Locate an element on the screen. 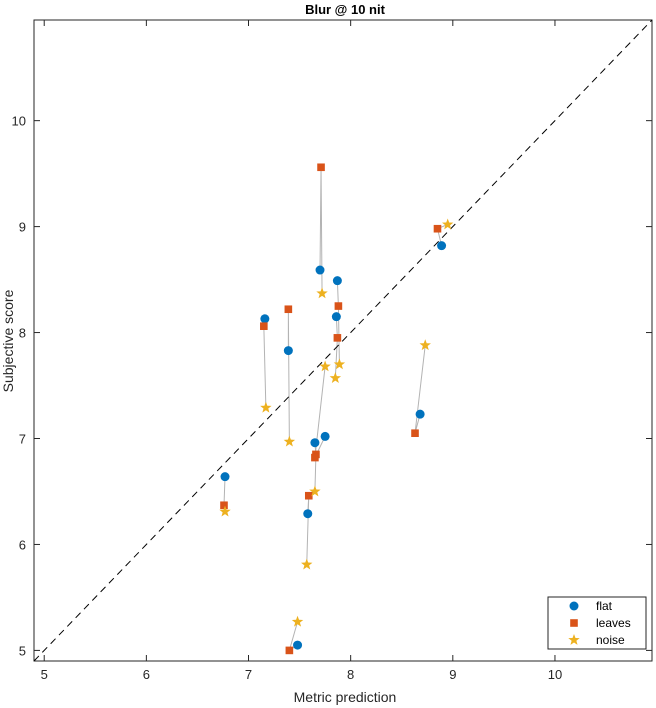 The height and width of the screenshot is (708, 656). y-tick-label: 10 is located at coordinates (19, 121).